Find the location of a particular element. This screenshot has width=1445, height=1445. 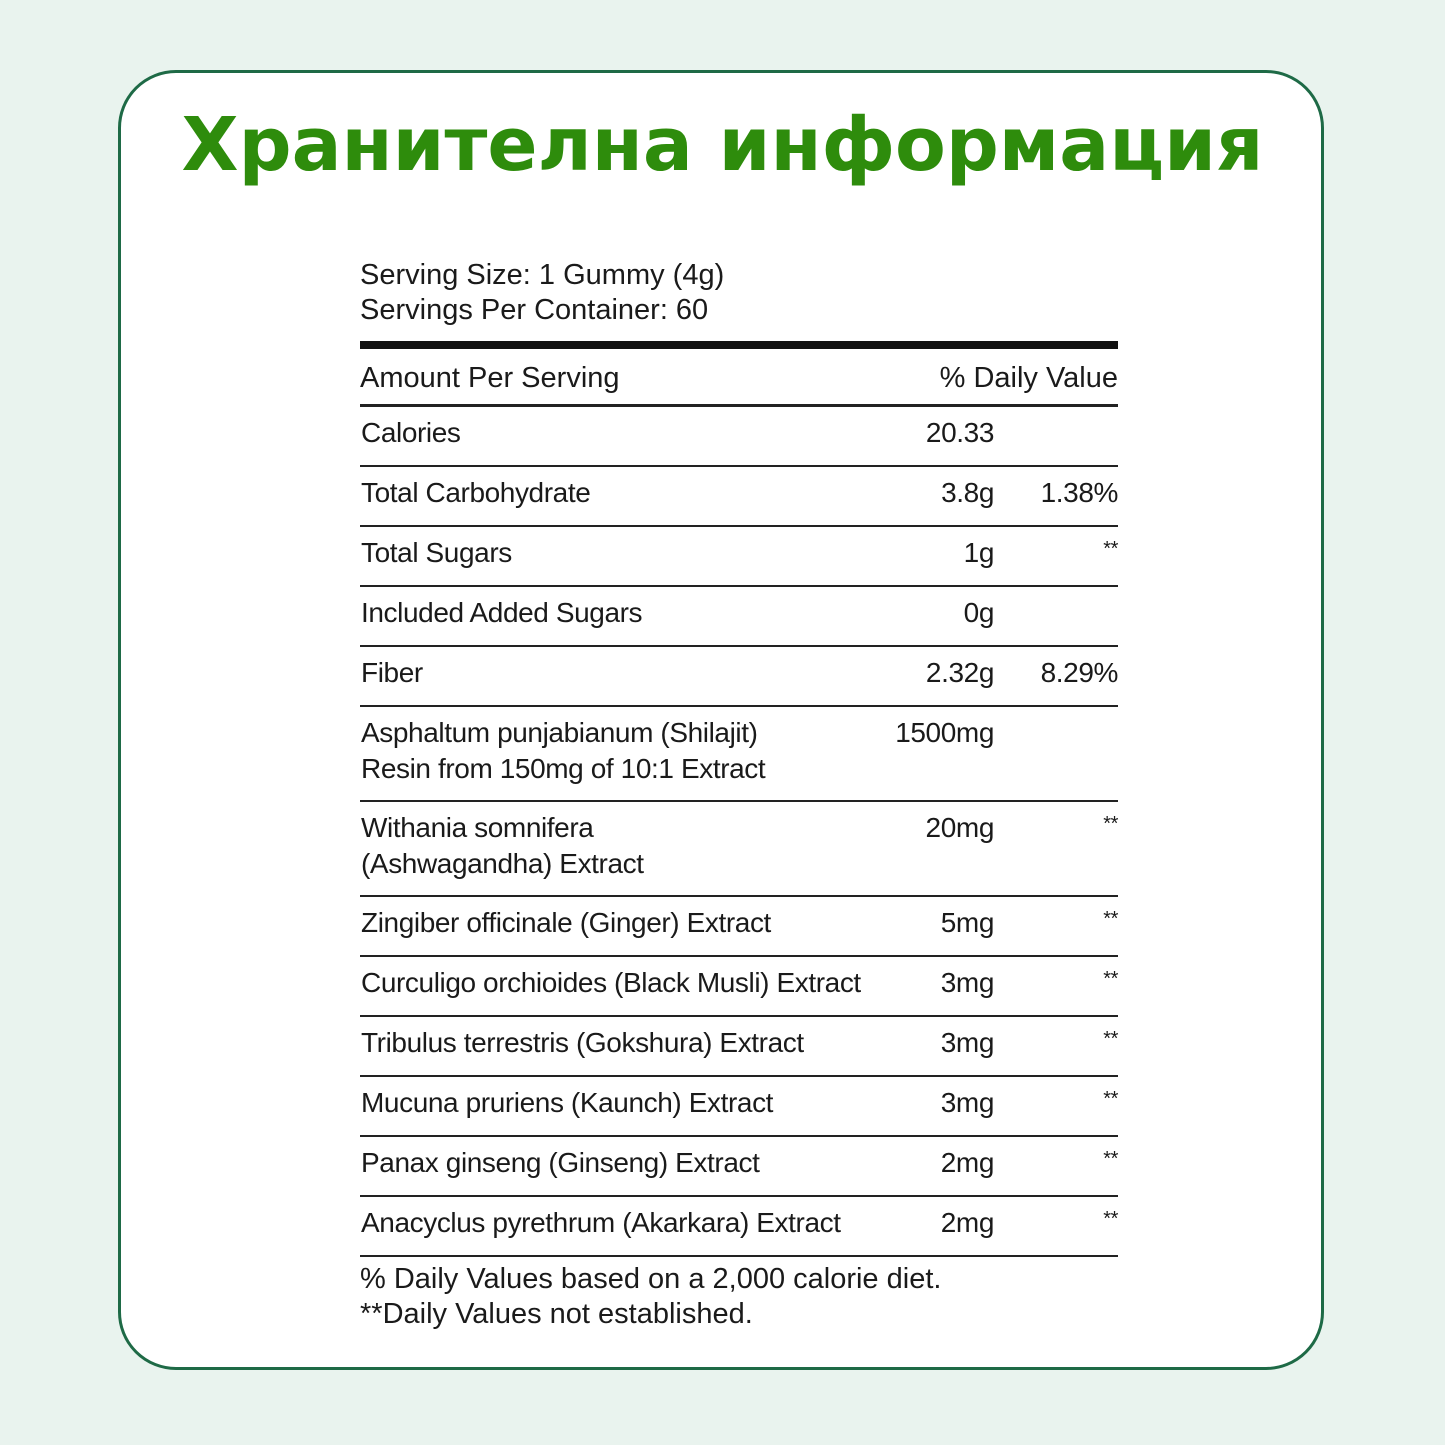

nutrient-name-line: Panax ginseng (Ginseng) Extract is located at coordinates (560, 1162).